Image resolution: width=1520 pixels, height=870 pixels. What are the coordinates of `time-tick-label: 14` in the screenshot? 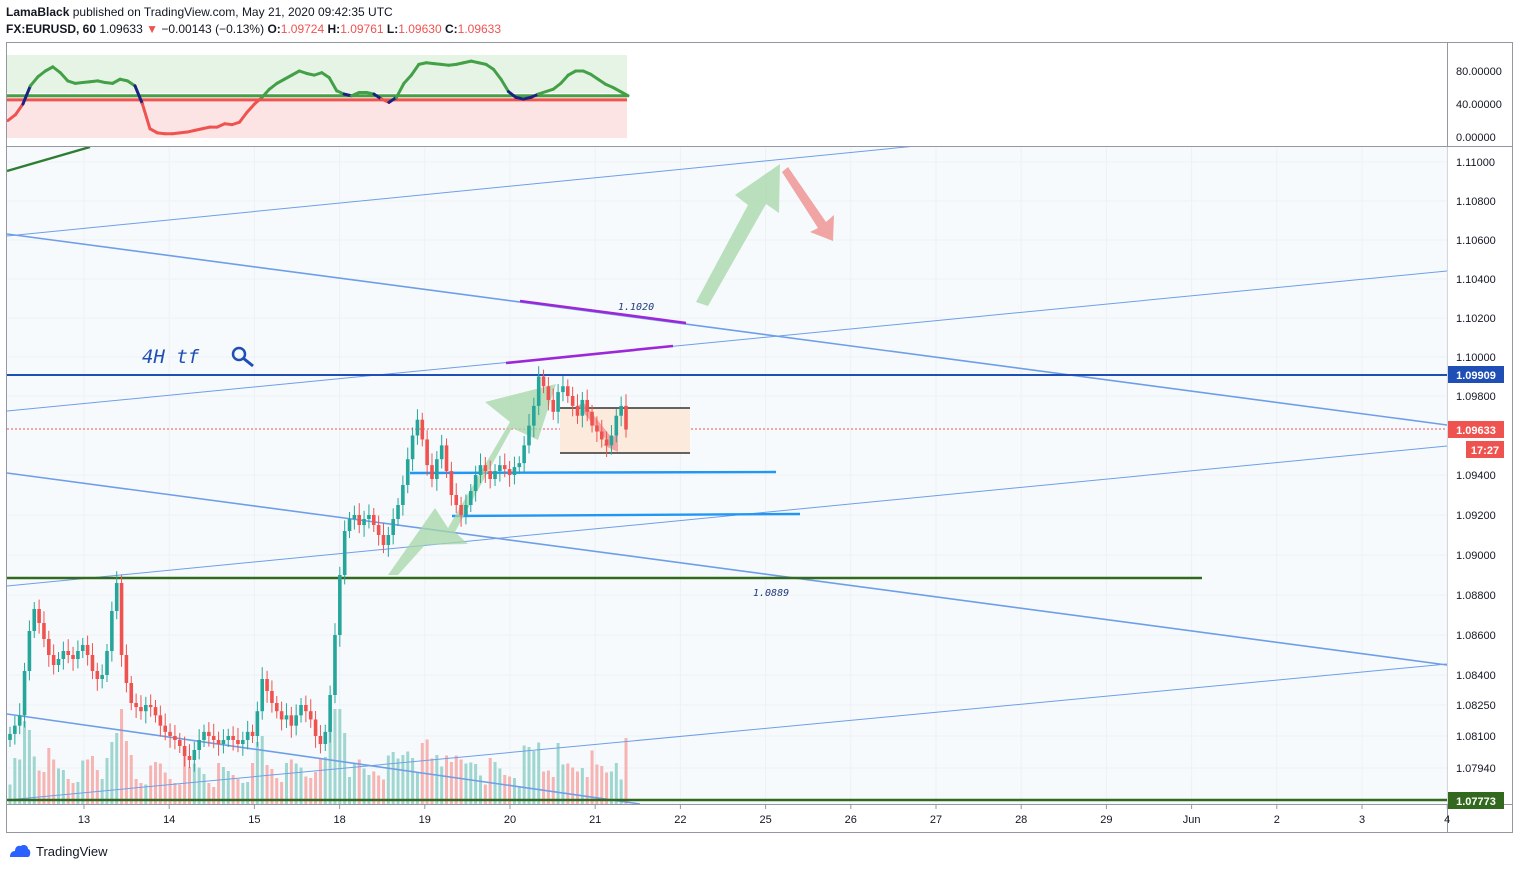 It's located at (169, 820).